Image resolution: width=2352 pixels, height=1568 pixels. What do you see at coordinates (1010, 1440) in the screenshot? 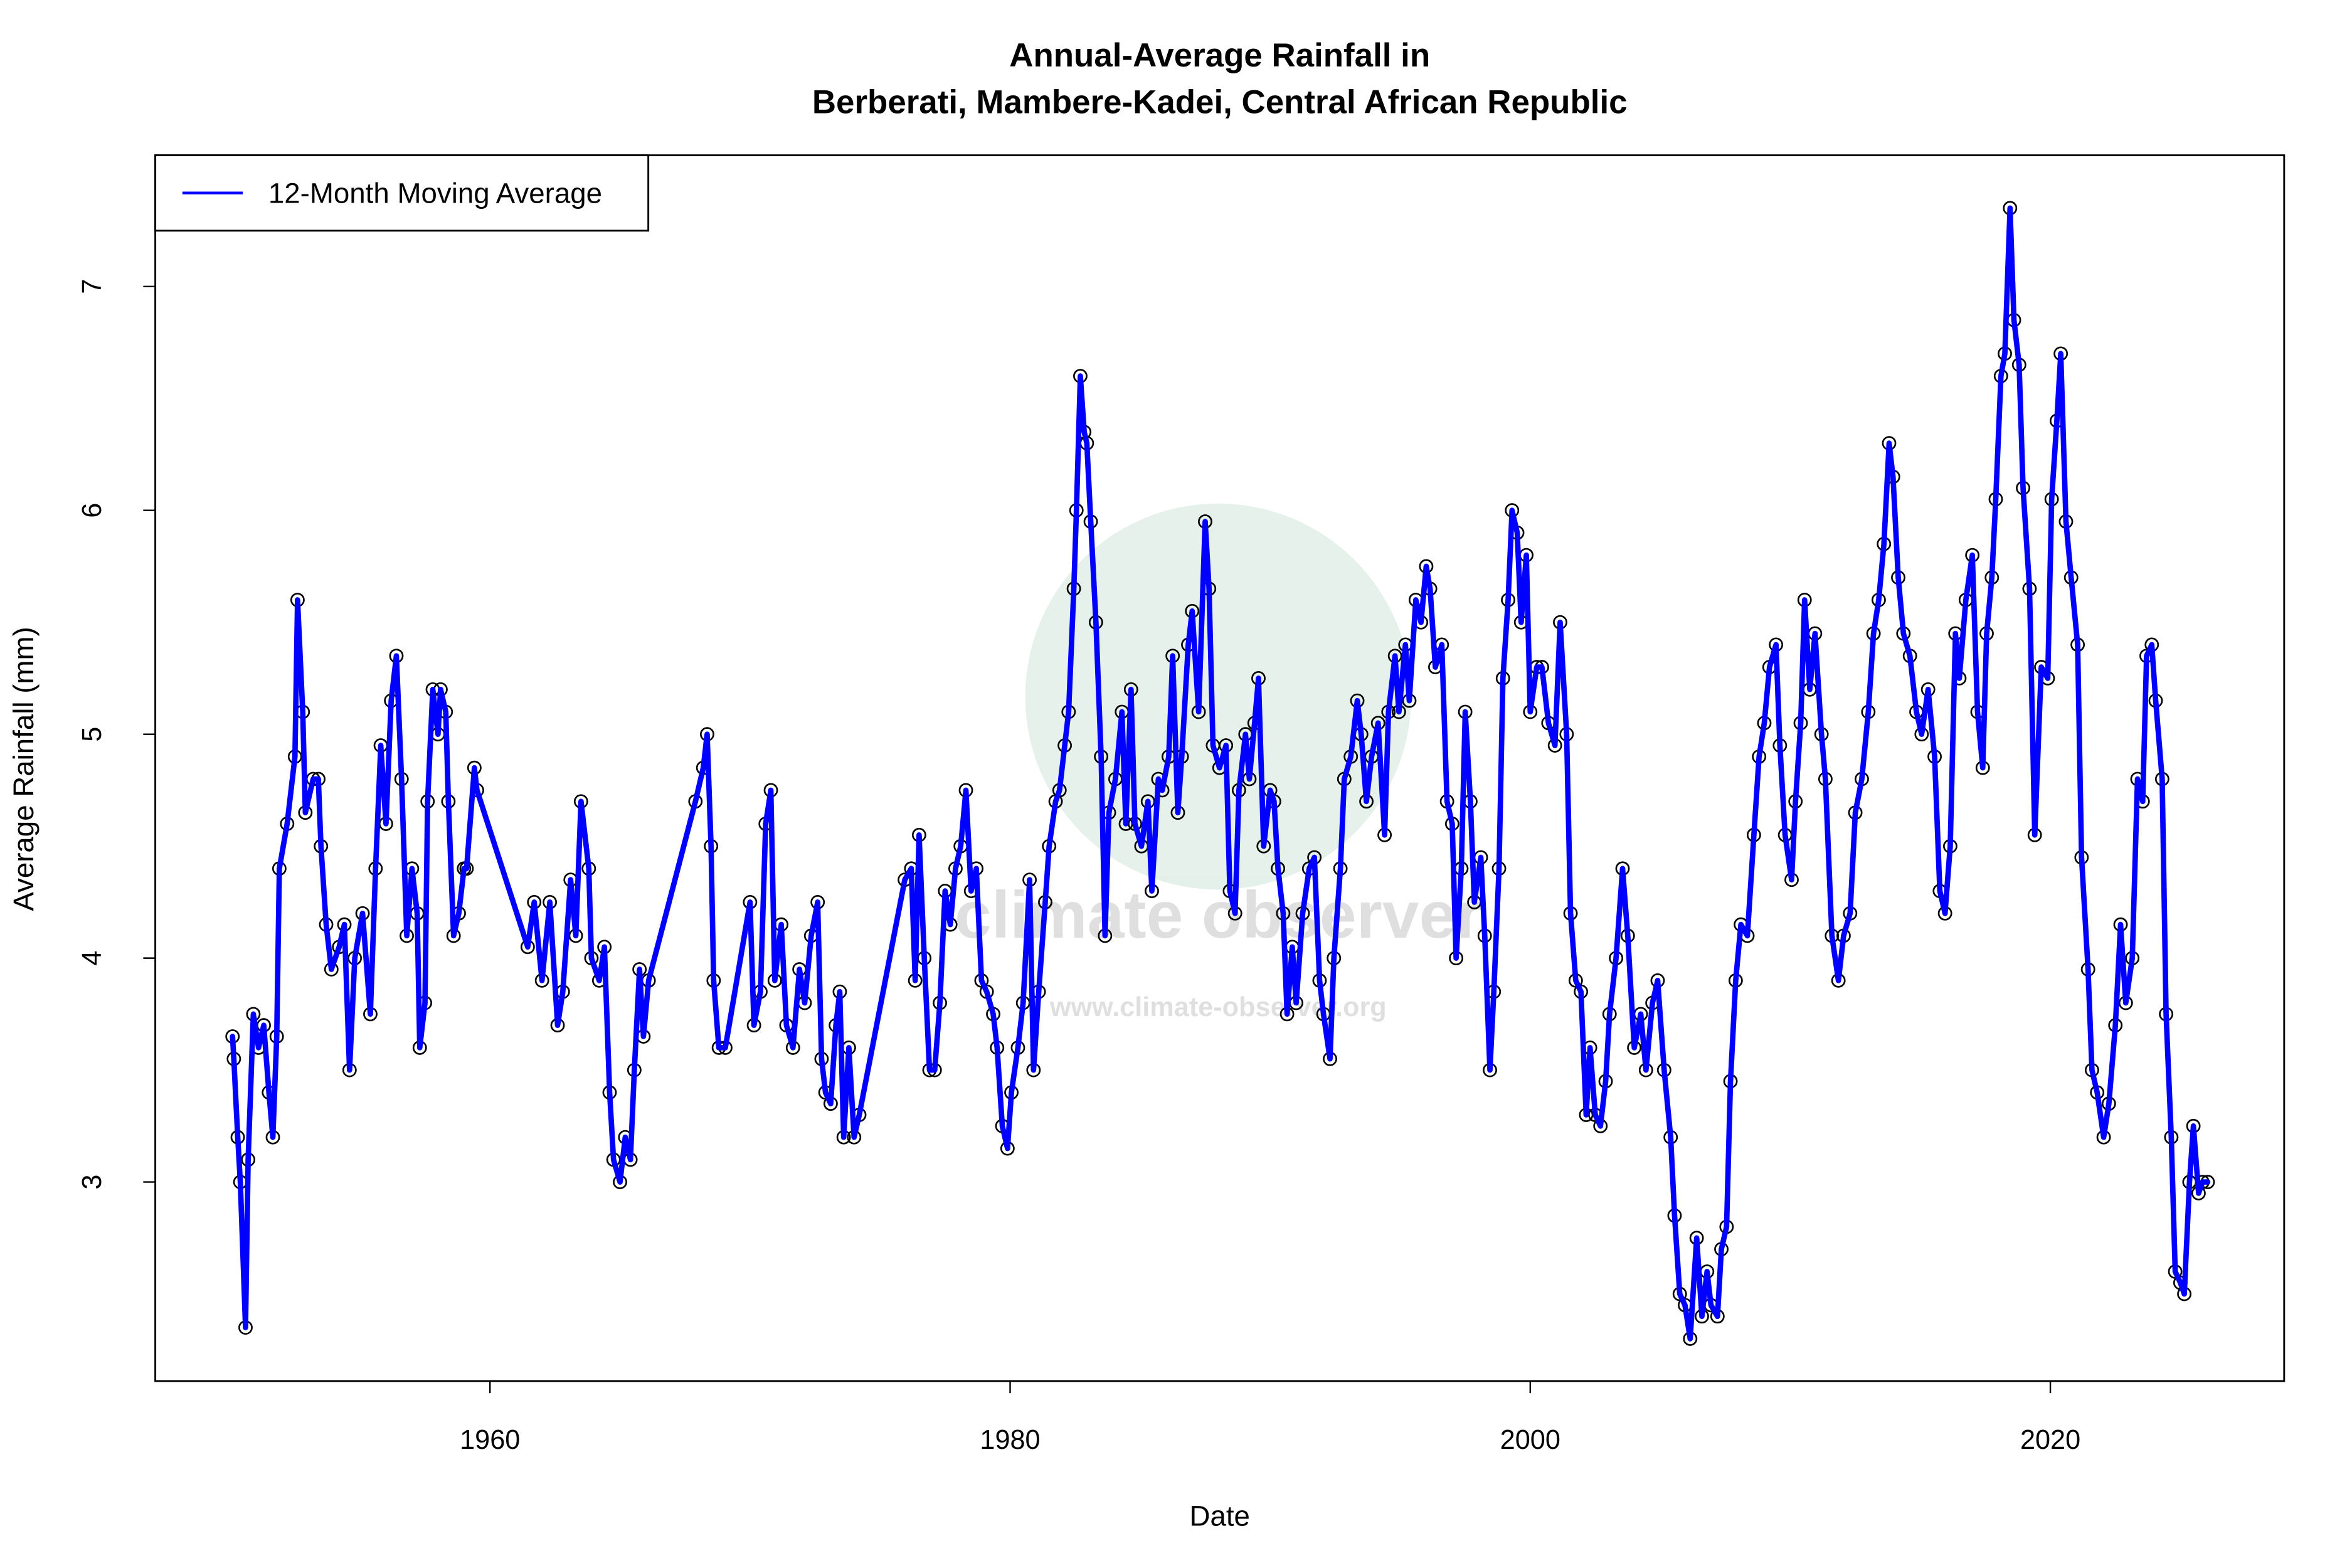
I see `x-tick-label: 1980` at bounding box center [1010, 1440].